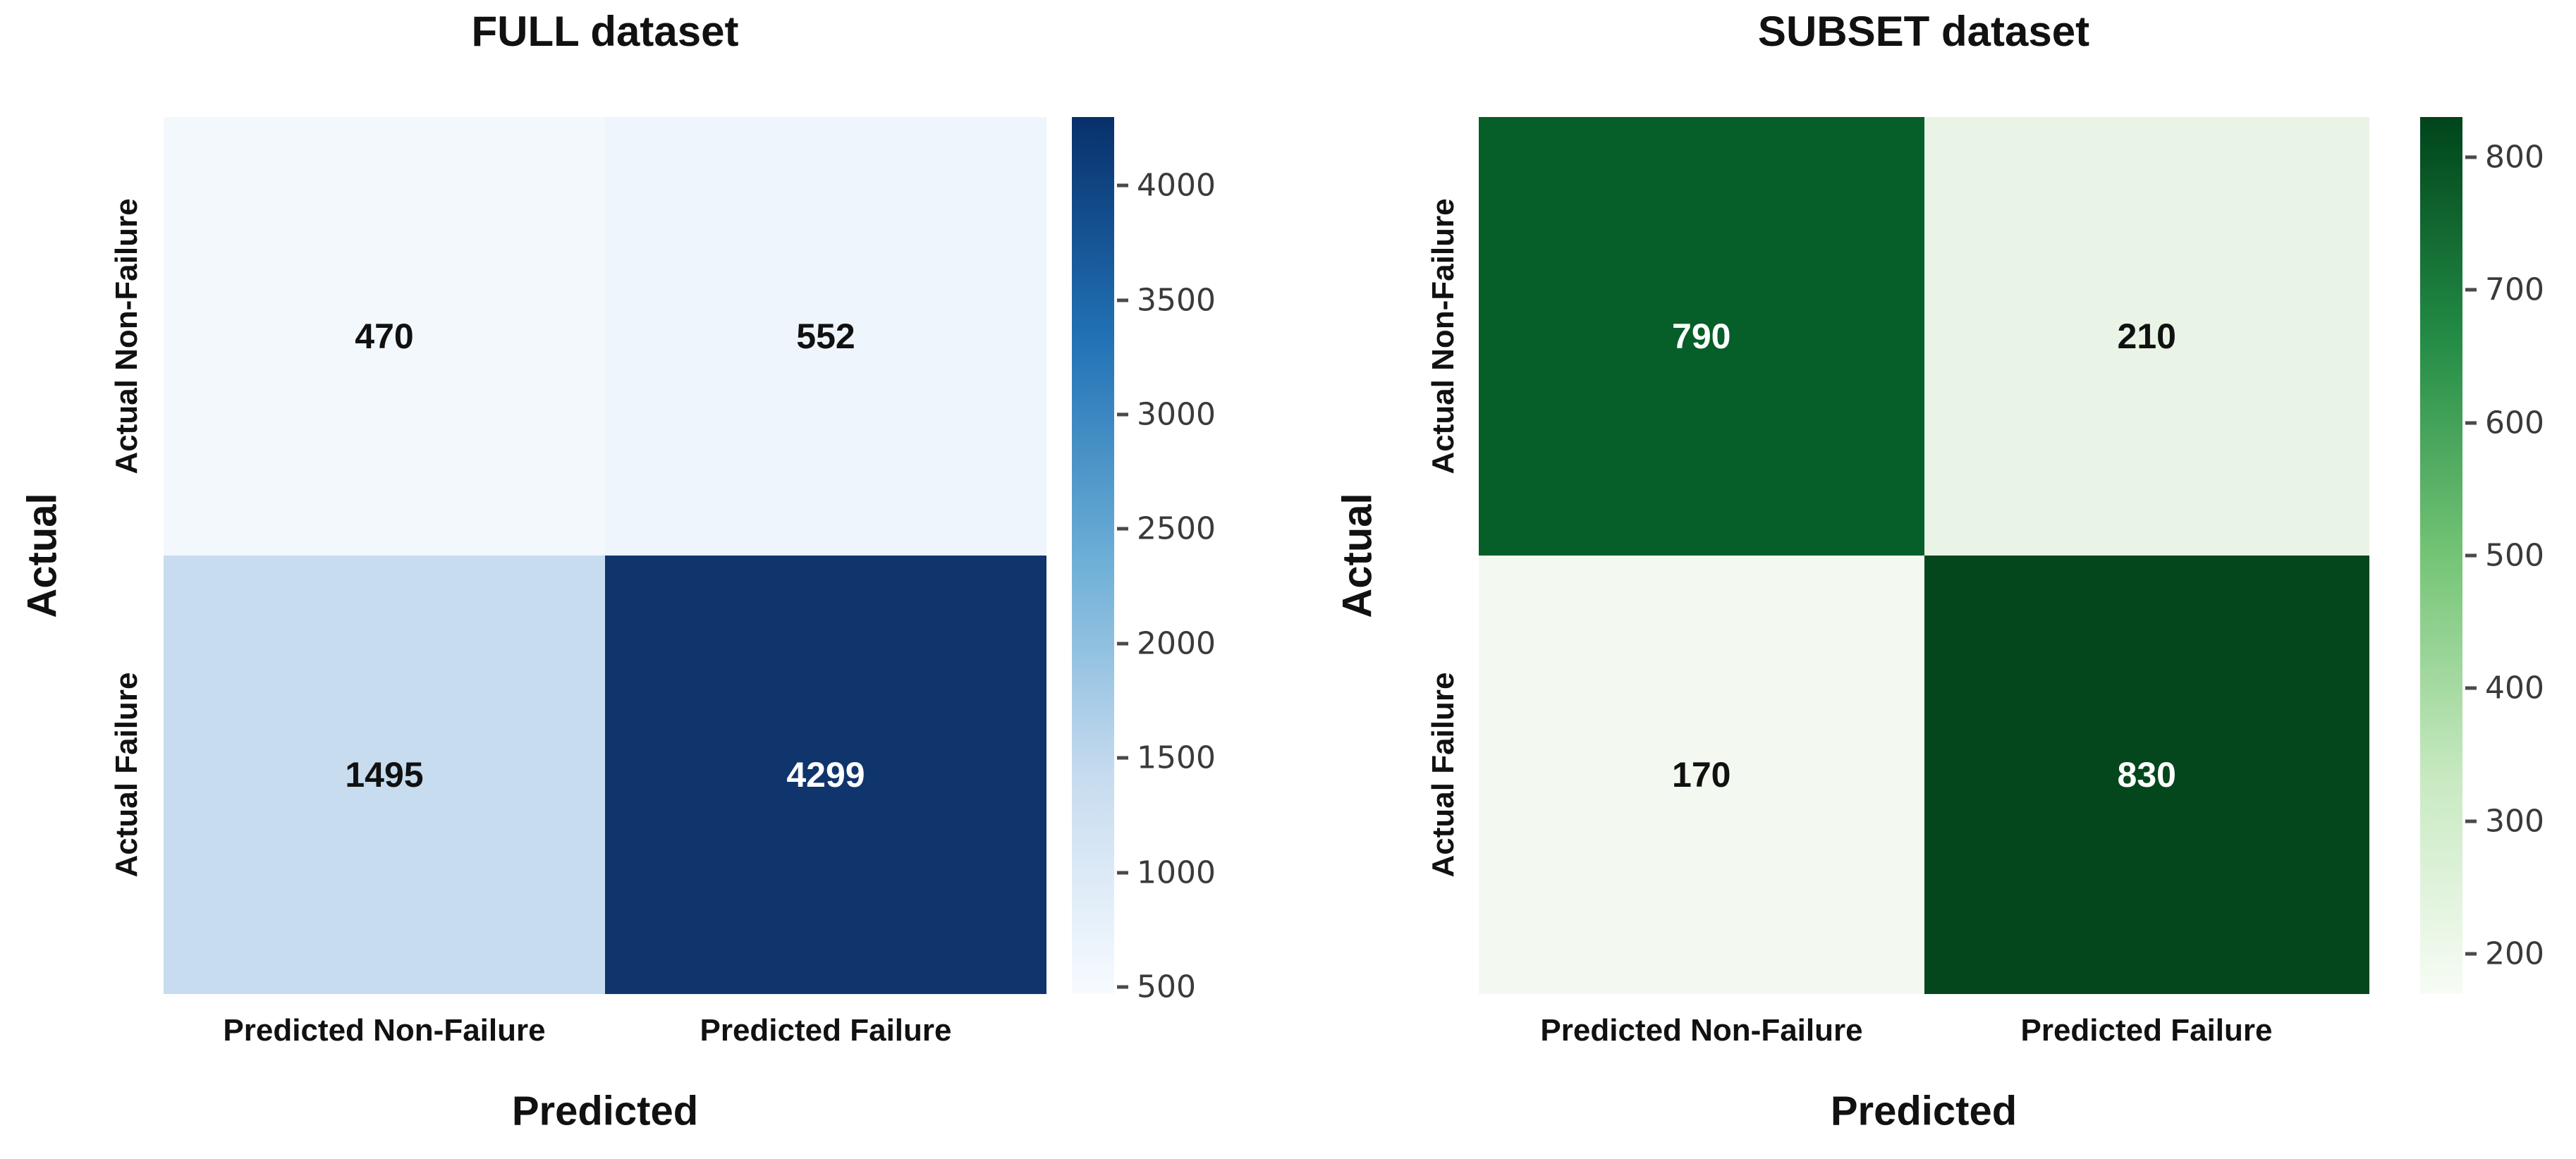 This screenshot has width=2576, height=1159. I want to click on colorbar-tick-label: 800, so click(2514, 157).